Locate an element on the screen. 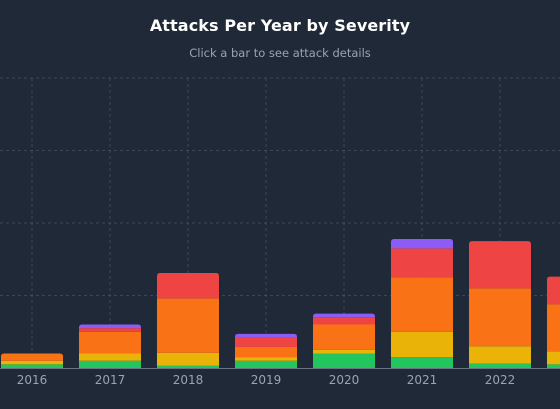 The width and height of the screenshot is (560, 409). bar-segment-critical-2022 is located at coordinates (500, 265).